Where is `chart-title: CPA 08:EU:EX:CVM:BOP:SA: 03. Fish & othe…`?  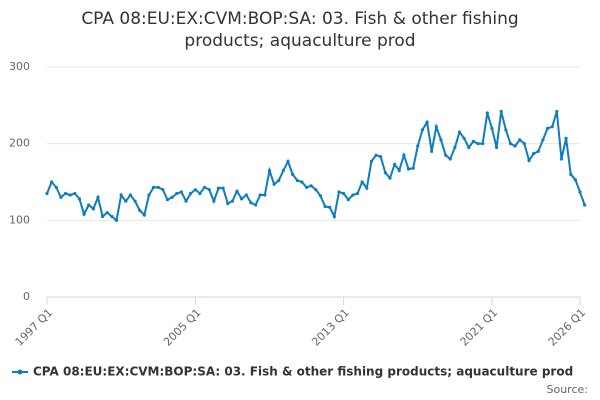 chart-title: CPA 08:EU:EX:CVM:BOP:SA: 03. Fish & othe… is located at coordinates (300, 30).